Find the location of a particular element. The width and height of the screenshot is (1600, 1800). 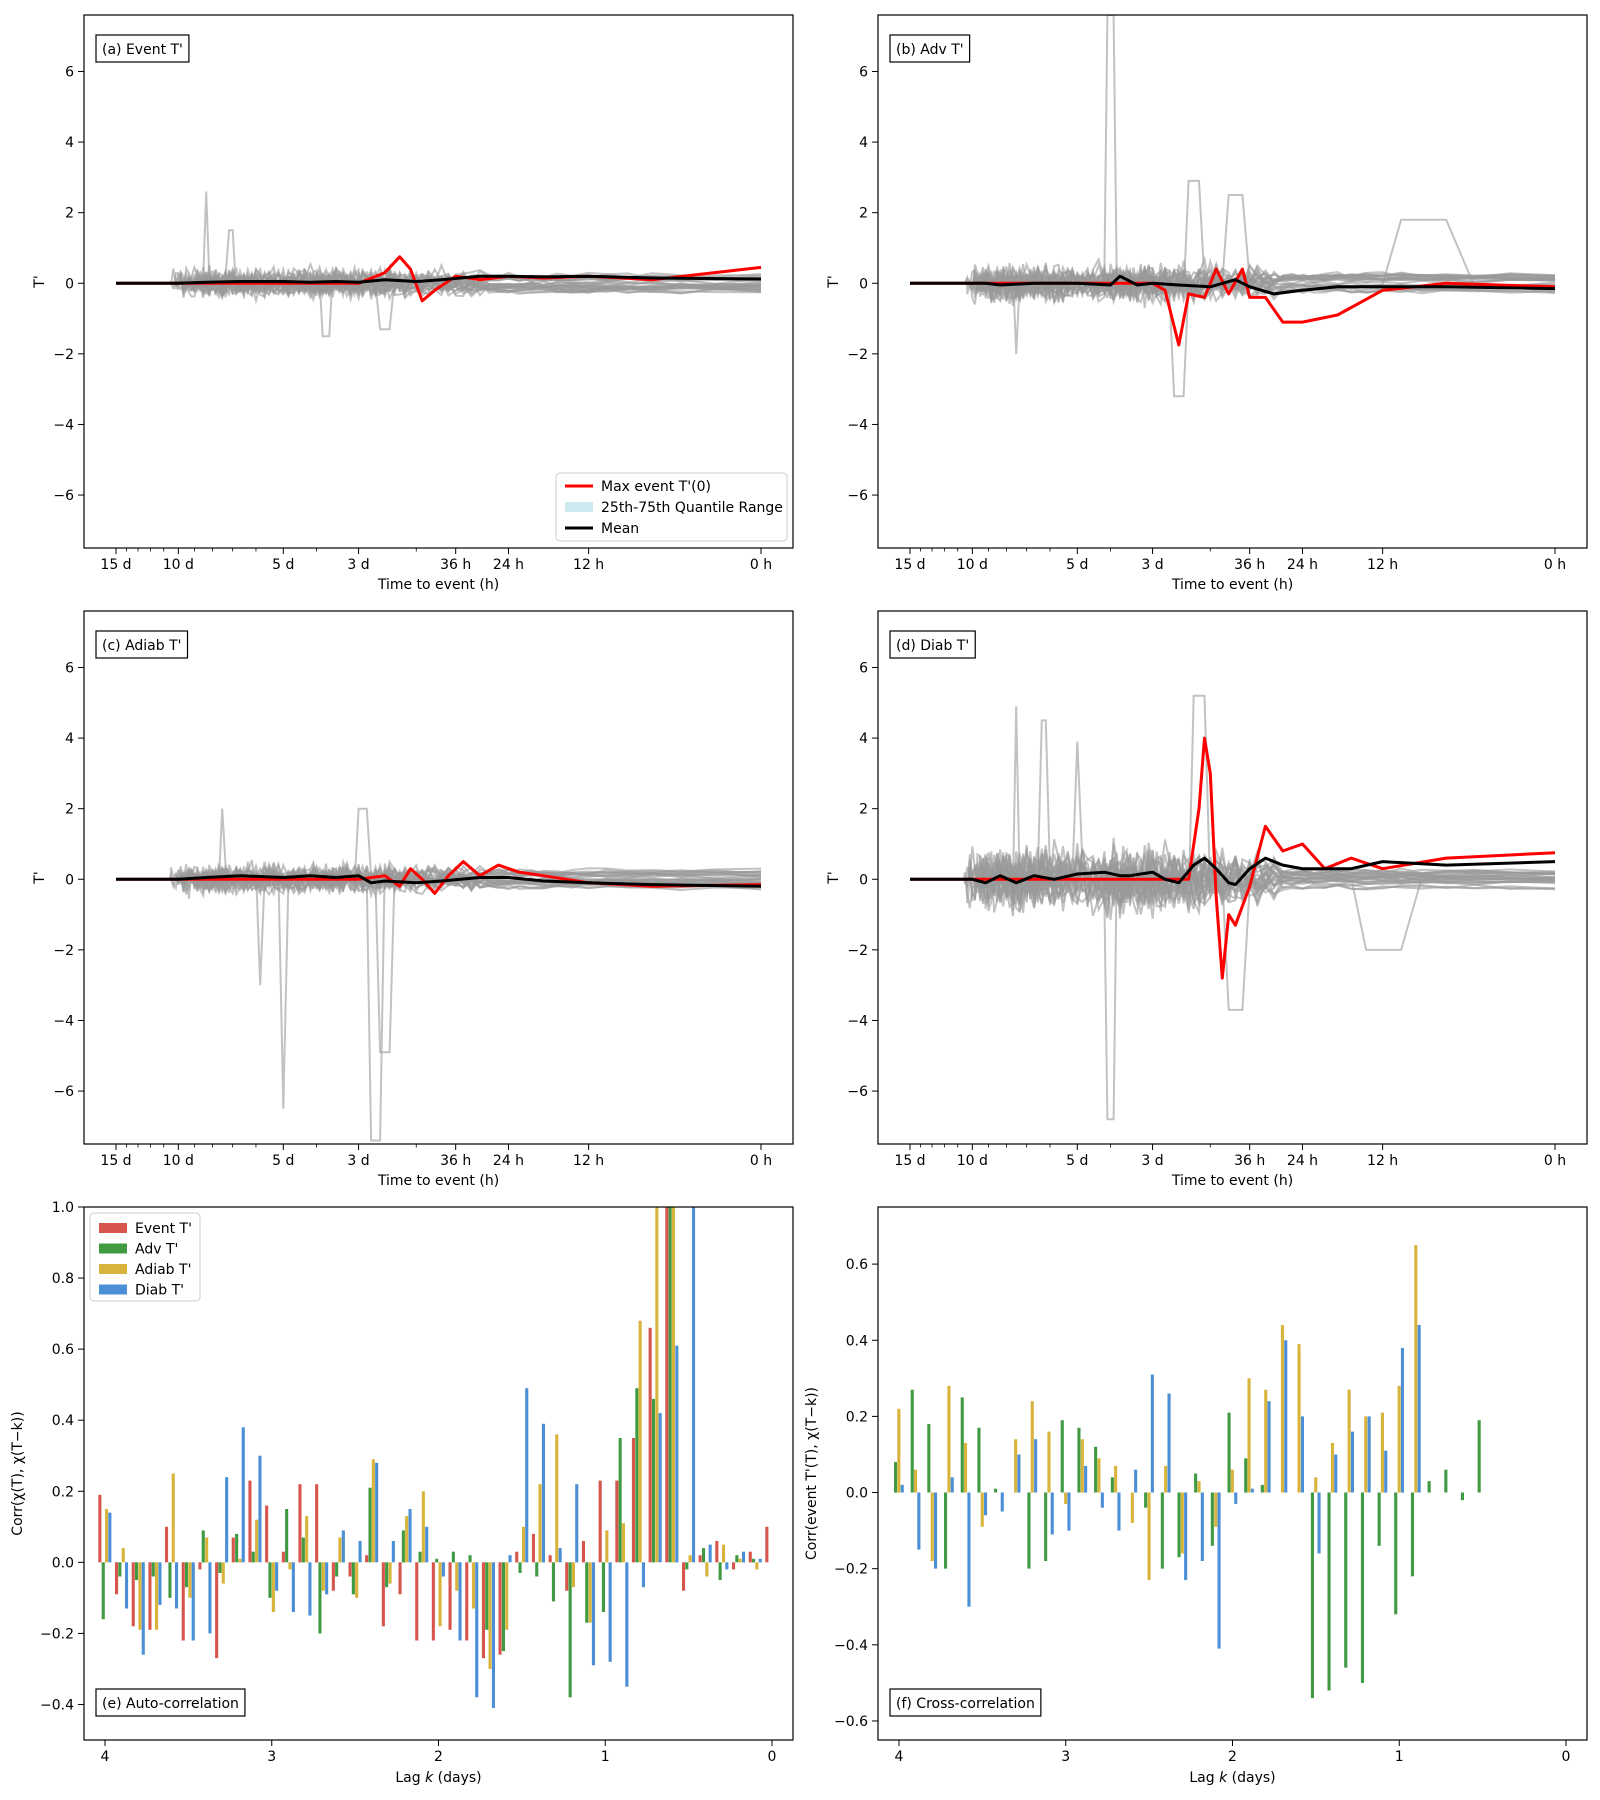

max-event-line is located at coordinates (1233, 858).